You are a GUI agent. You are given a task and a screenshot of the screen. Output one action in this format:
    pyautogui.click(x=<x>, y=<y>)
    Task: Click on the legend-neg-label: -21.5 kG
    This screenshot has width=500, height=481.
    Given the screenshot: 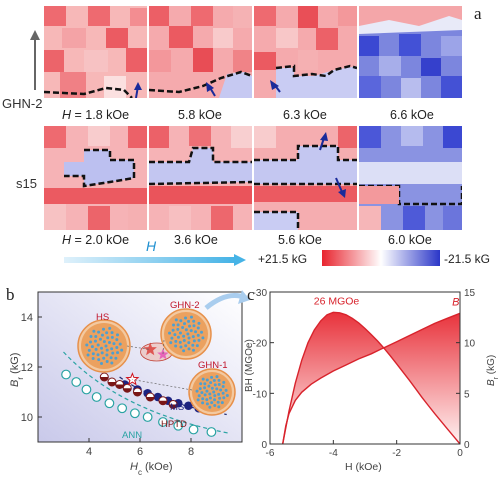 What is the action you would take?
    pyautogui.click(x=467, y=259)
    